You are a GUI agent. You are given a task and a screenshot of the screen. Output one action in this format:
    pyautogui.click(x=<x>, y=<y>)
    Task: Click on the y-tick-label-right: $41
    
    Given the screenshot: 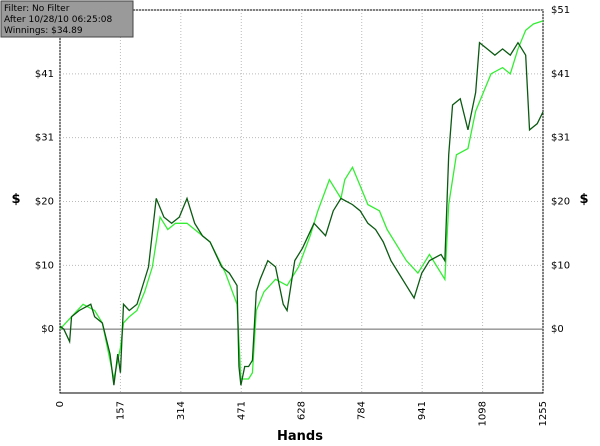 What is the action you would take?
    pyautogui.click(x=560, y=74)
    